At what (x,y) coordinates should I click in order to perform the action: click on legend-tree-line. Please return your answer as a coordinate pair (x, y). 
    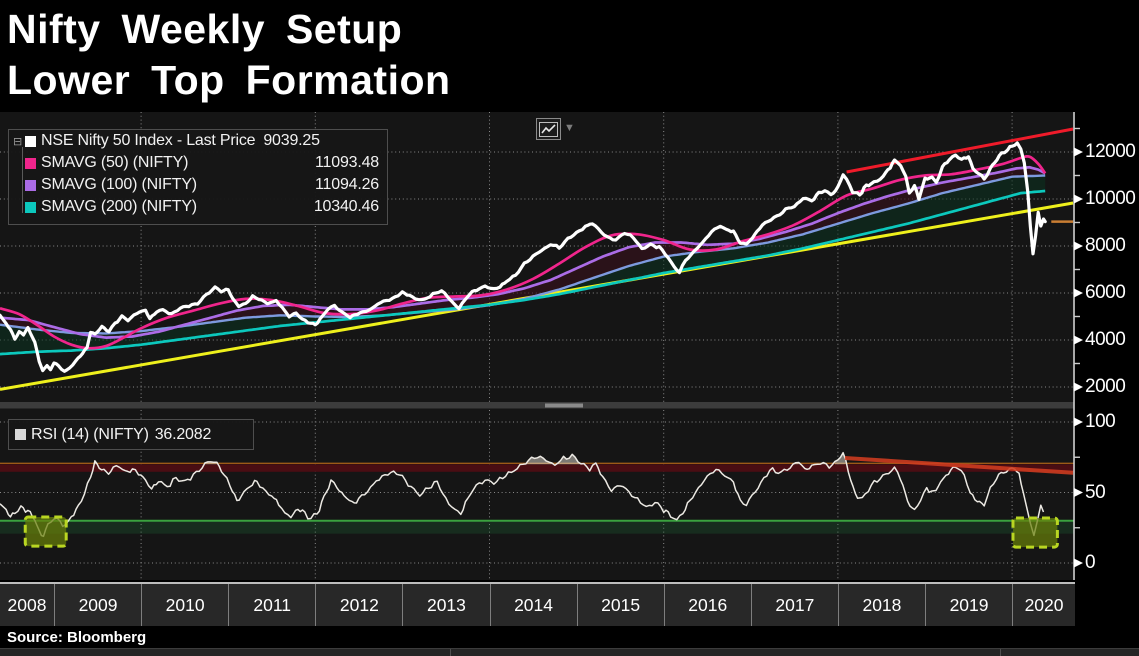
    Looking at the image, I should click on (22, 180).